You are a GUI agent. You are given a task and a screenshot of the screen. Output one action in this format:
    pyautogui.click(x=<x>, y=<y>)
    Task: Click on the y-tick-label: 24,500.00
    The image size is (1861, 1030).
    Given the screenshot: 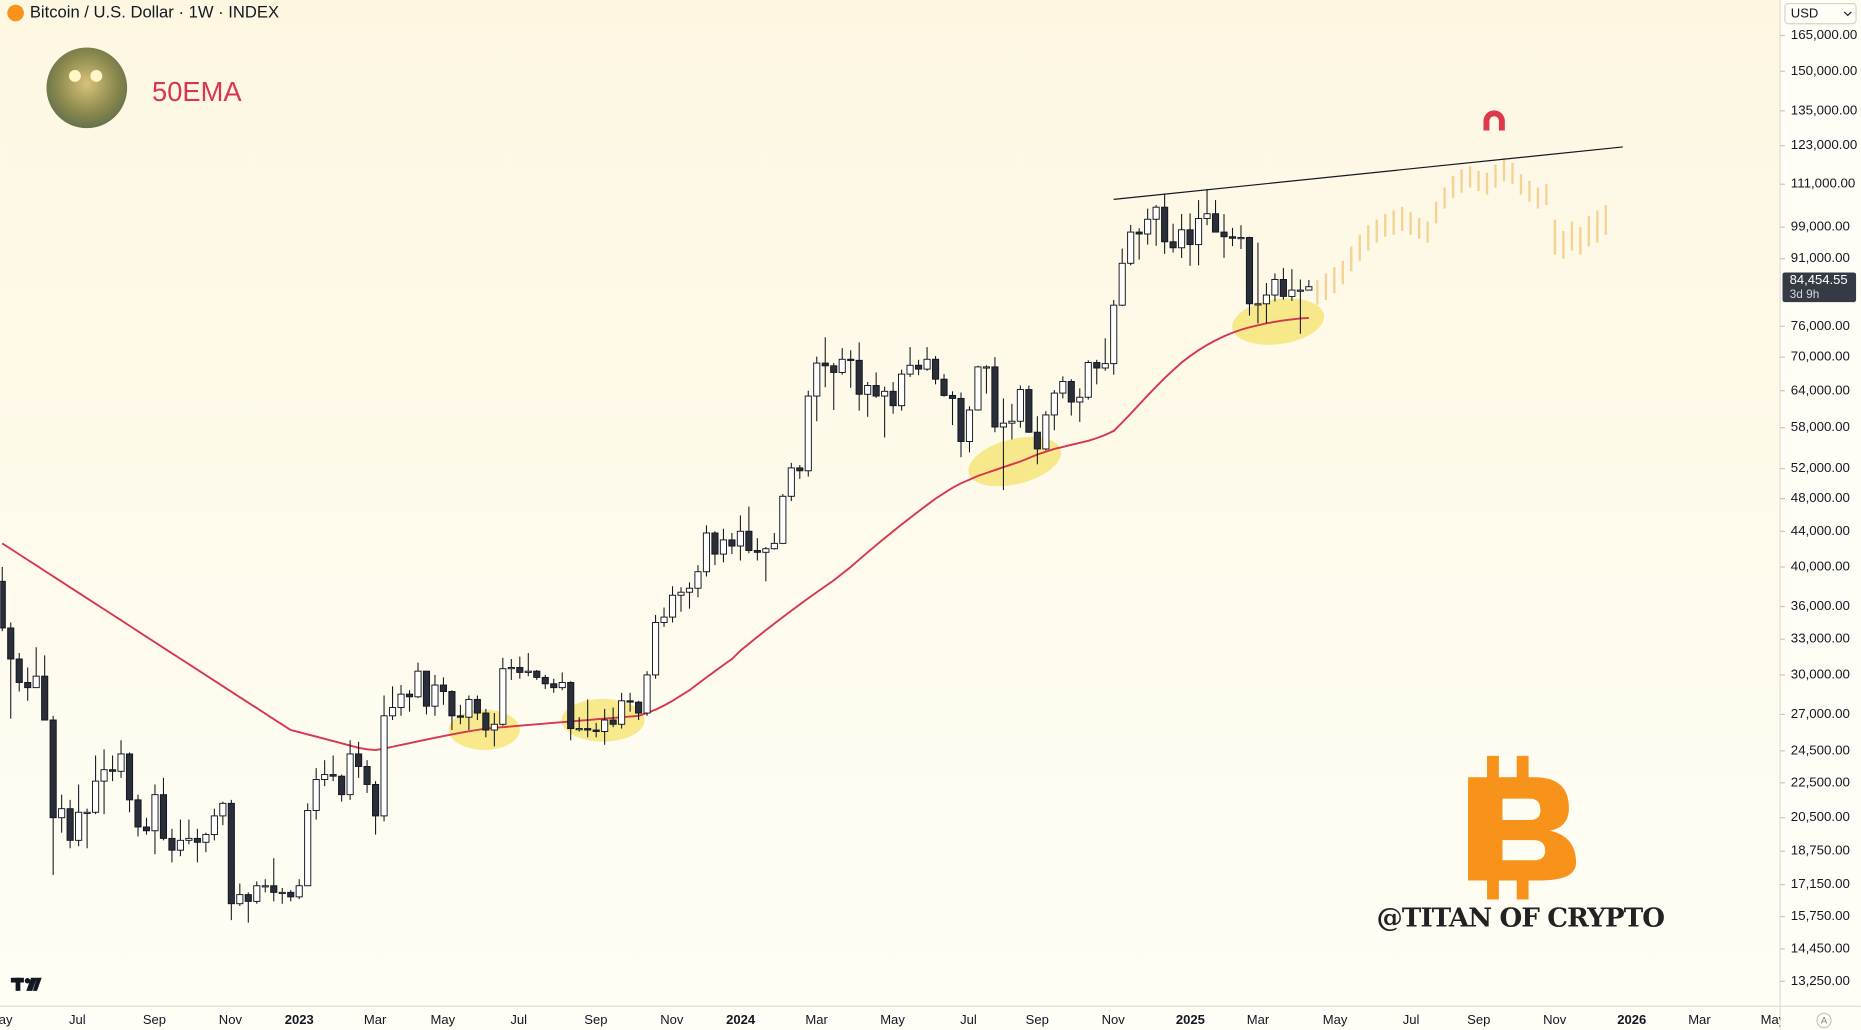 What is the action you would take?
    pyautogui.click(x=1820, y=749)
    